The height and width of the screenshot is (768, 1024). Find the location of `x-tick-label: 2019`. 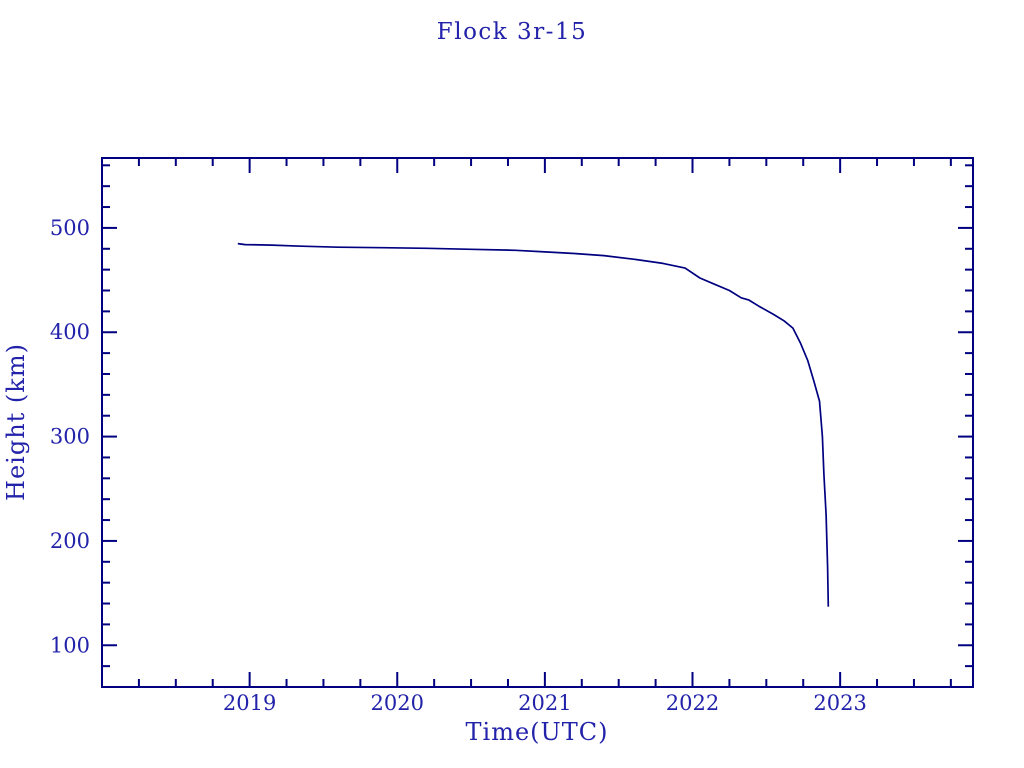

x-tick-label: 2019 is located at coordinates (249, 703).